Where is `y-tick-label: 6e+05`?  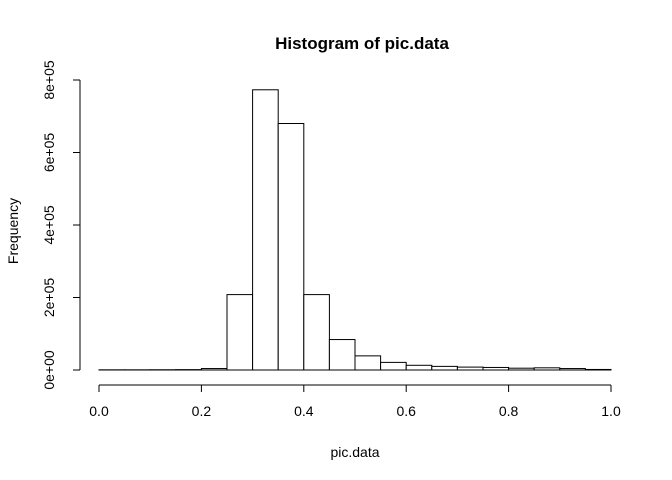
y-tick-label: 6e+05 is located at coordinates (49, 153).